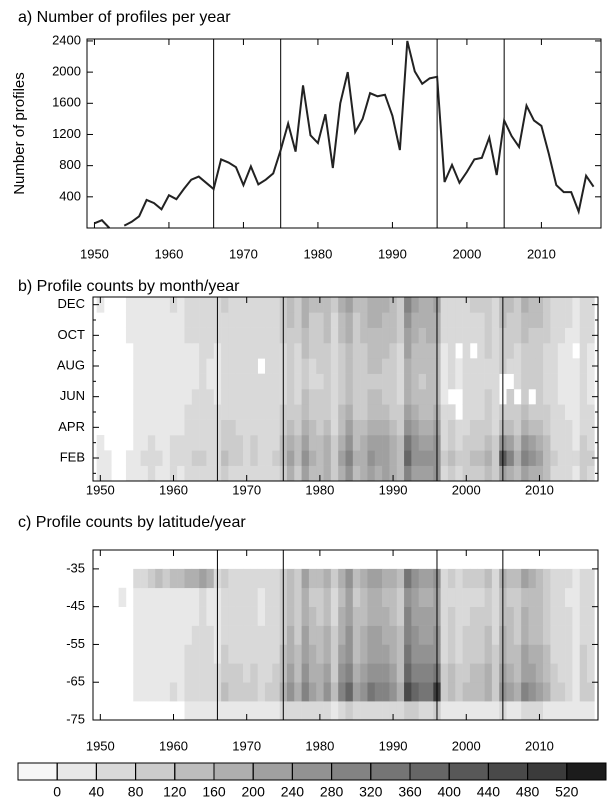 The height and width of the screenshot is (802, 612). I want to click on y-tick-label: -45, so click(75, 605).